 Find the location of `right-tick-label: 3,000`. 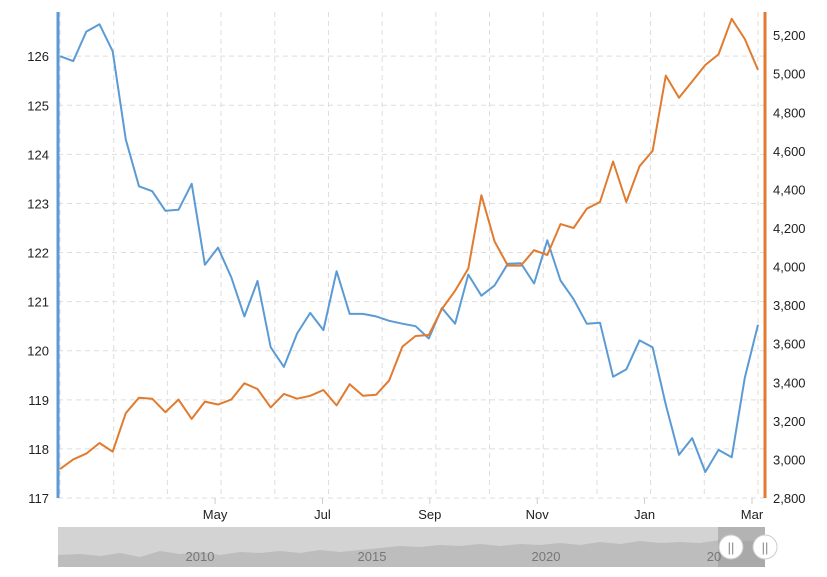

right-tick-label: 3,000 is located at coordinates (789, 459).